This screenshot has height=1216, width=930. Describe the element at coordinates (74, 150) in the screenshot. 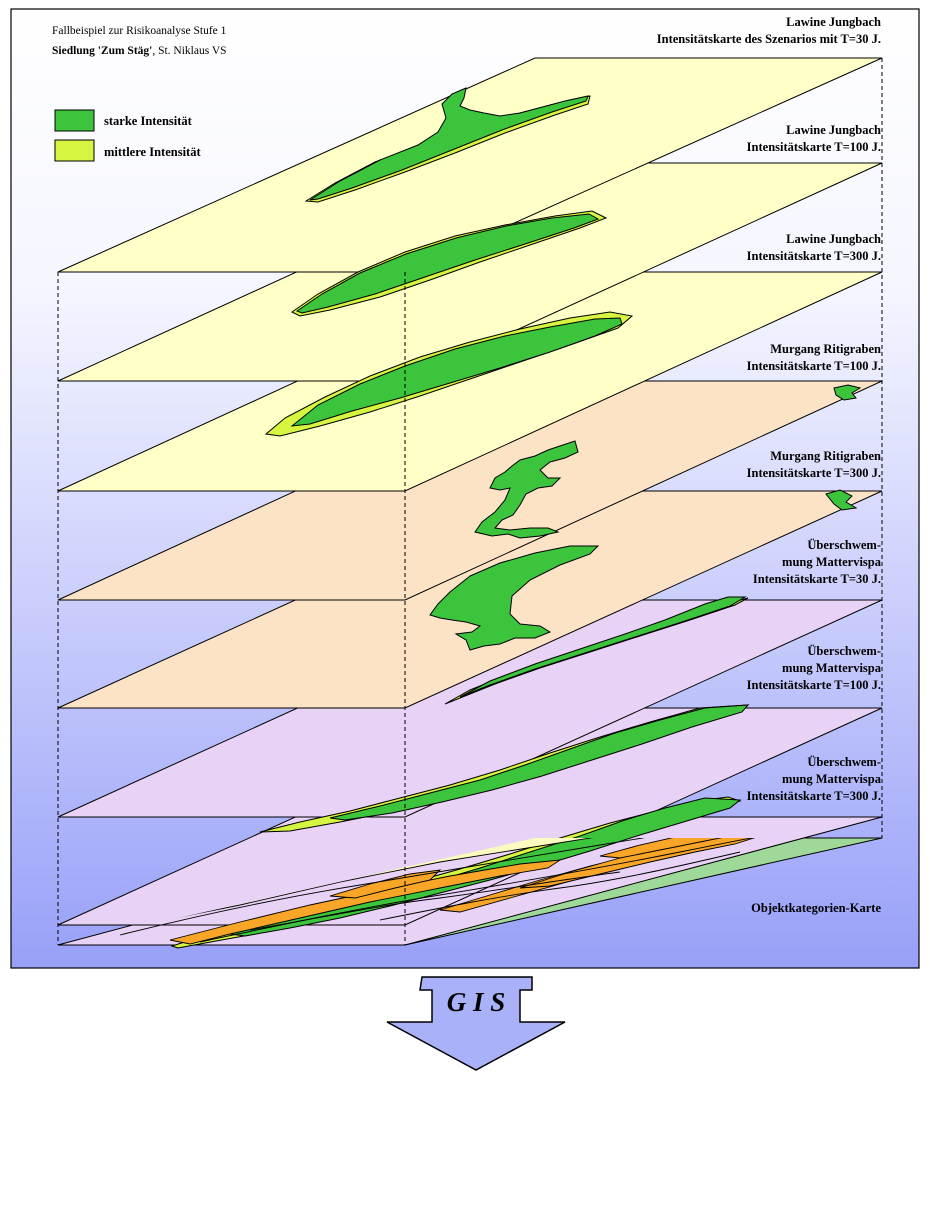

I see `legend-swatch-medium` at that location.